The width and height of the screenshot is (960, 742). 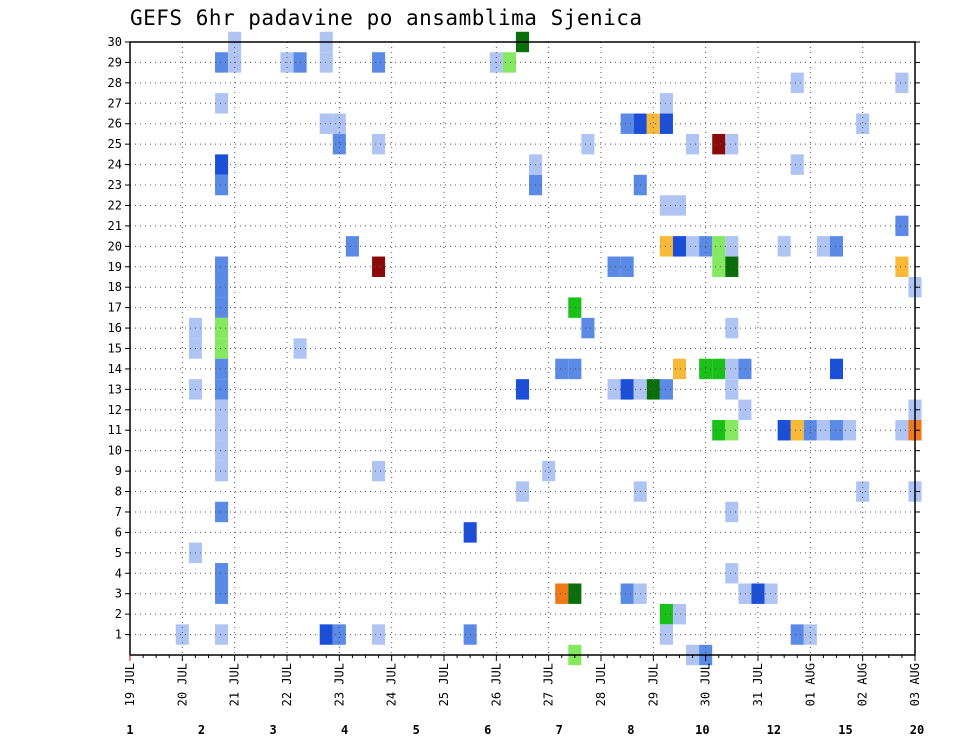 What do you see at coordinates (653, 684) in the screenshot?
I see `x-tick-label: 29 JUL` at bounding box center [653, 684].